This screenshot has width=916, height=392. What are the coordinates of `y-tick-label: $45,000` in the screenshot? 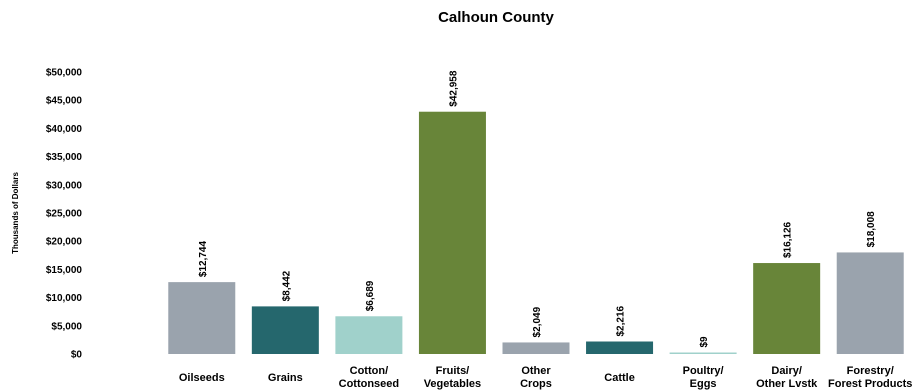 It's located at (64, 101).